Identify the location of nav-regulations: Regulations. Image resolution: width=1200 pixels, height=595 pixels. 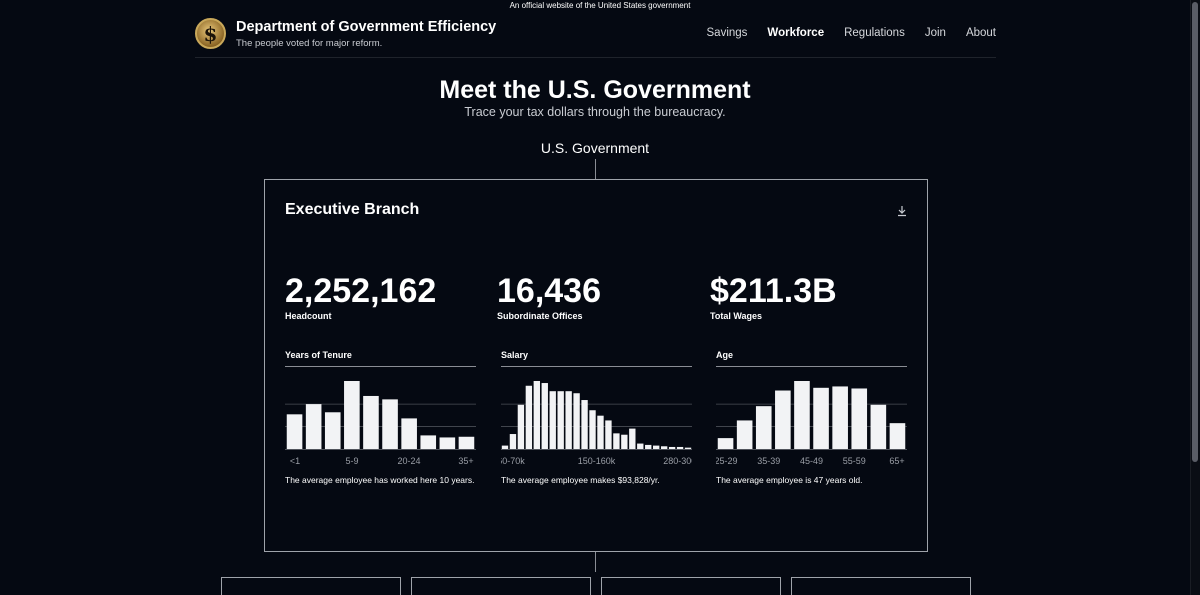
(874, 33).